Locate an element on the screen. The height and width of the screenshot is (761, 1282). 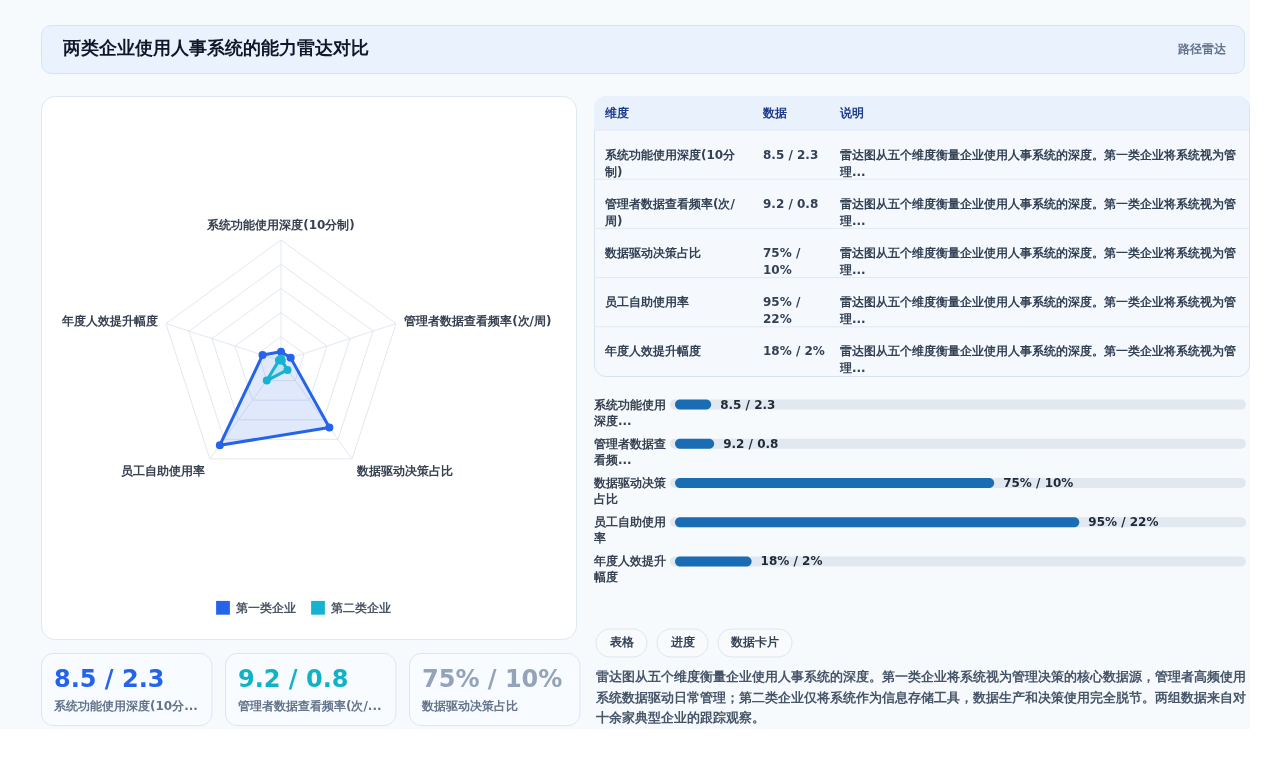
category-label: 员工自助使用率 is located at coordinates (647, 302).